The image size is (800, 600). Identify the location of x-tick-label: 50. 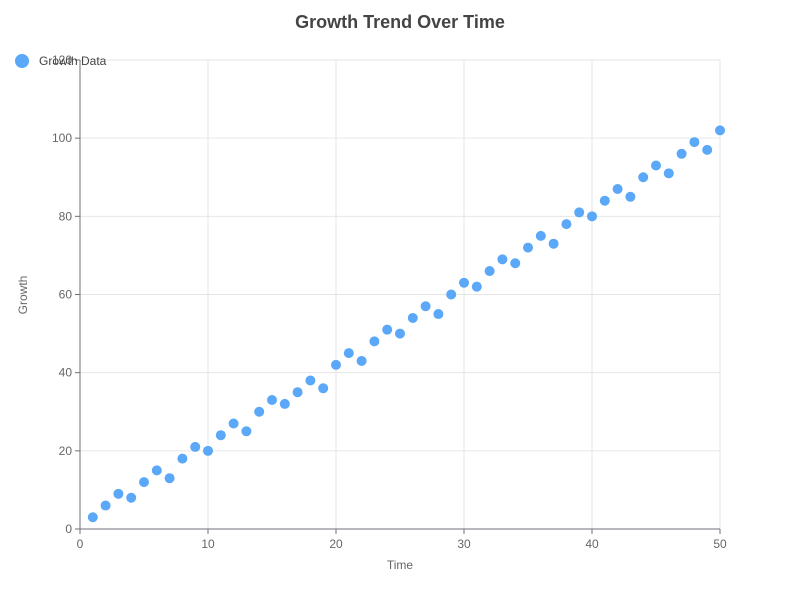
(720, 544).